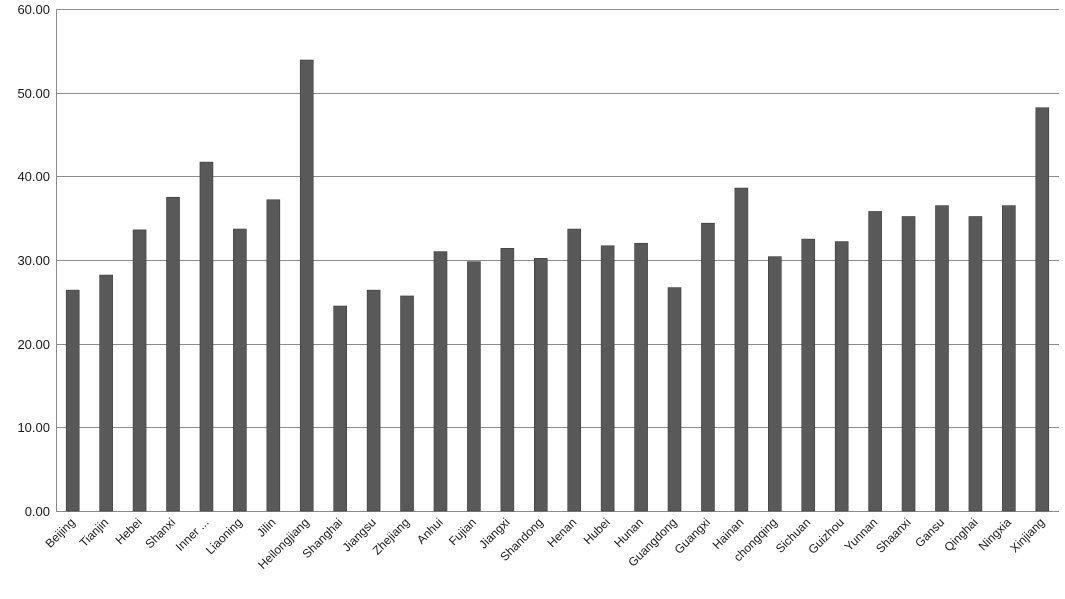 This screenshot has width=1065, height=599. What do you see at coordinates (266, 527) in the screenshot?
I see `x-category-label: Jilin` at bounding box center [266, 527].